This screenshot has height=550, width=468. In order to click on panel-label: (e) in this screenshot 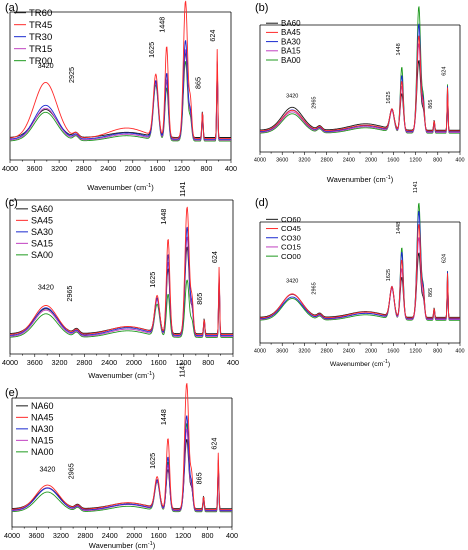, I will do `click(11, 393)`.